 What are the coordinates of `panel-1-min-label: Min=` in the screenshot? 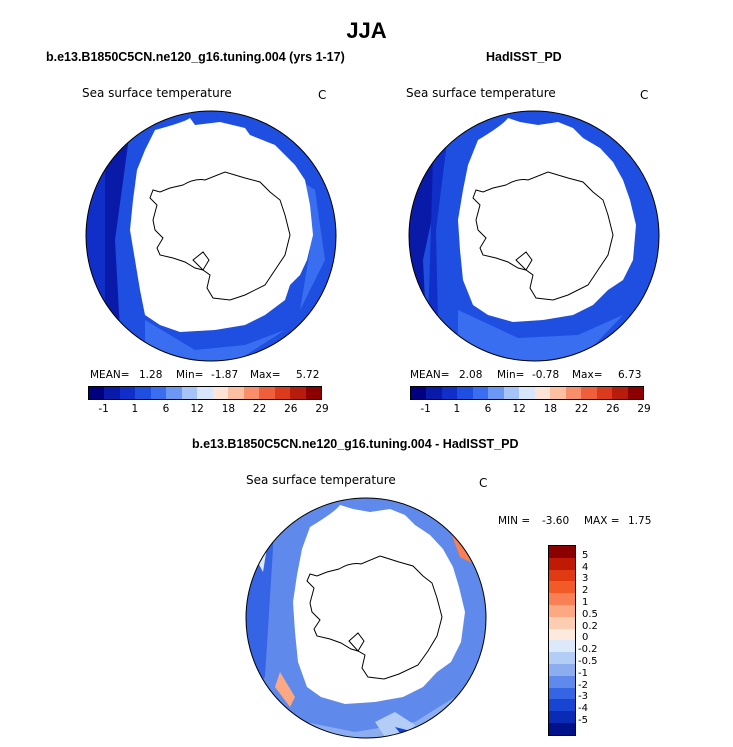 It's located at (190, 375).